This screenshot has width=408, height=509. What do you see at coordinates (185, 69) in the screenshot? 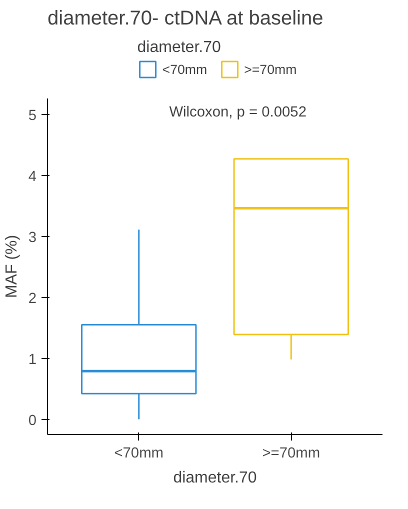
I see `legend-label: <70mm` at bounding box center [185, 69].